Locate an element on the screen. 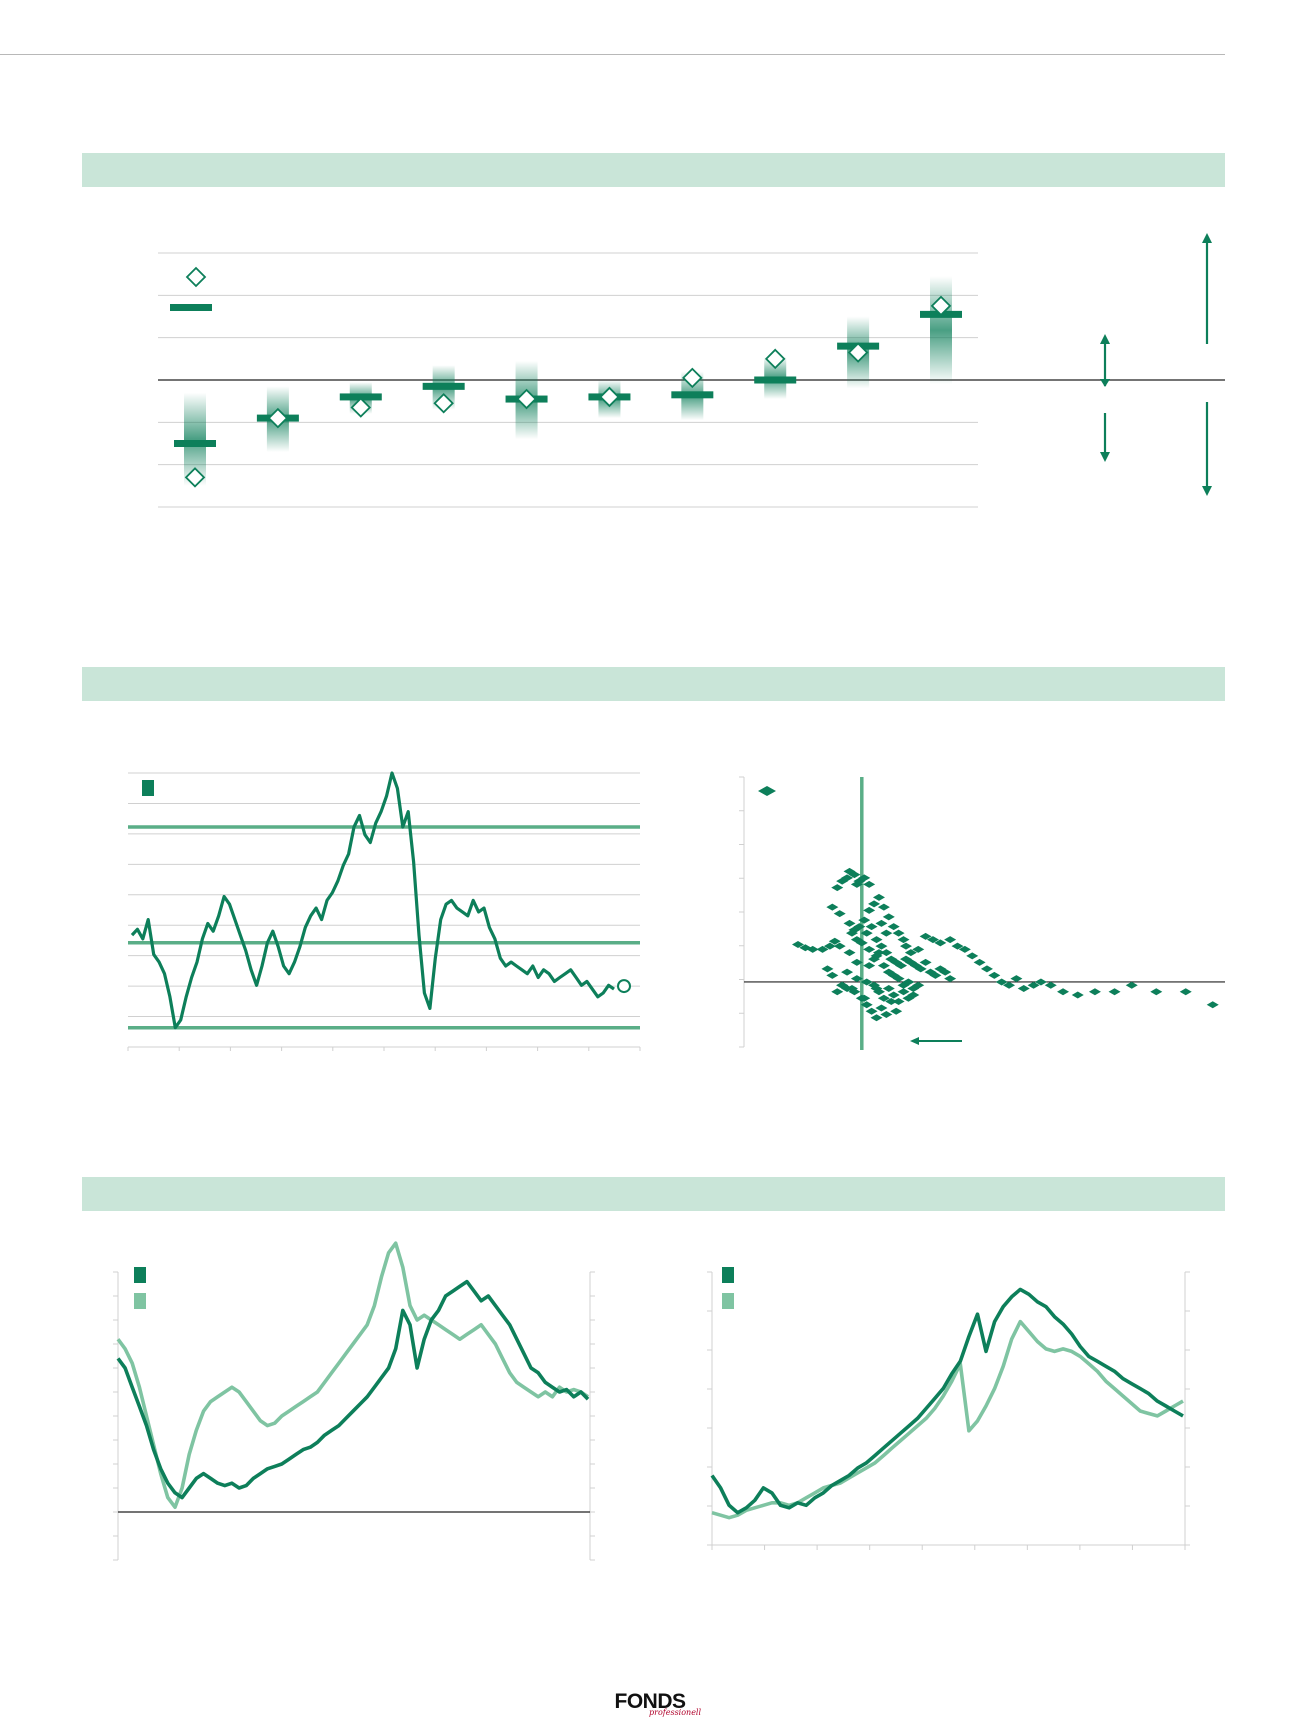 Image resolution: width=1300 pixels, height=1734 pixels. line-band-chart is located at coordinates (384, 911).